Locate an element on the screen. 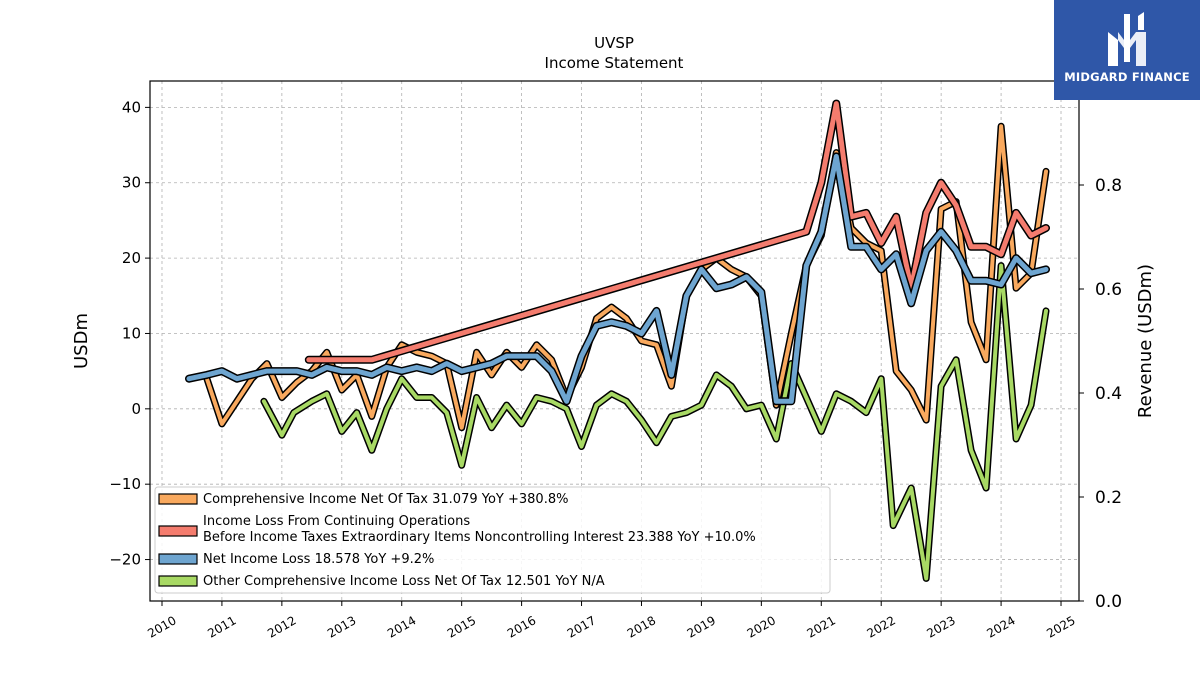 The height and width of the screenshot is (675, 1200). chart-title: UVSP is located at coordinates (614, 43).